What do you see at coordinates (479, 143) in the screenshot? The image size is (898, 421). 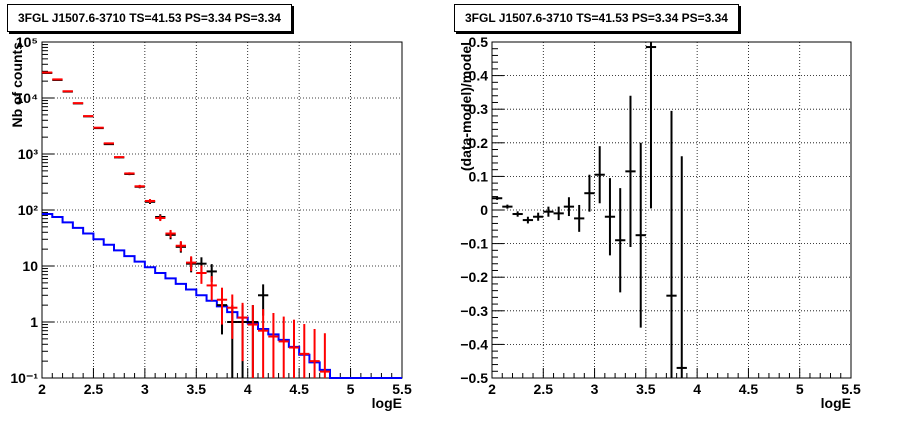 I see `y-tick-label: 0.2` at bounding box center [479, 143].